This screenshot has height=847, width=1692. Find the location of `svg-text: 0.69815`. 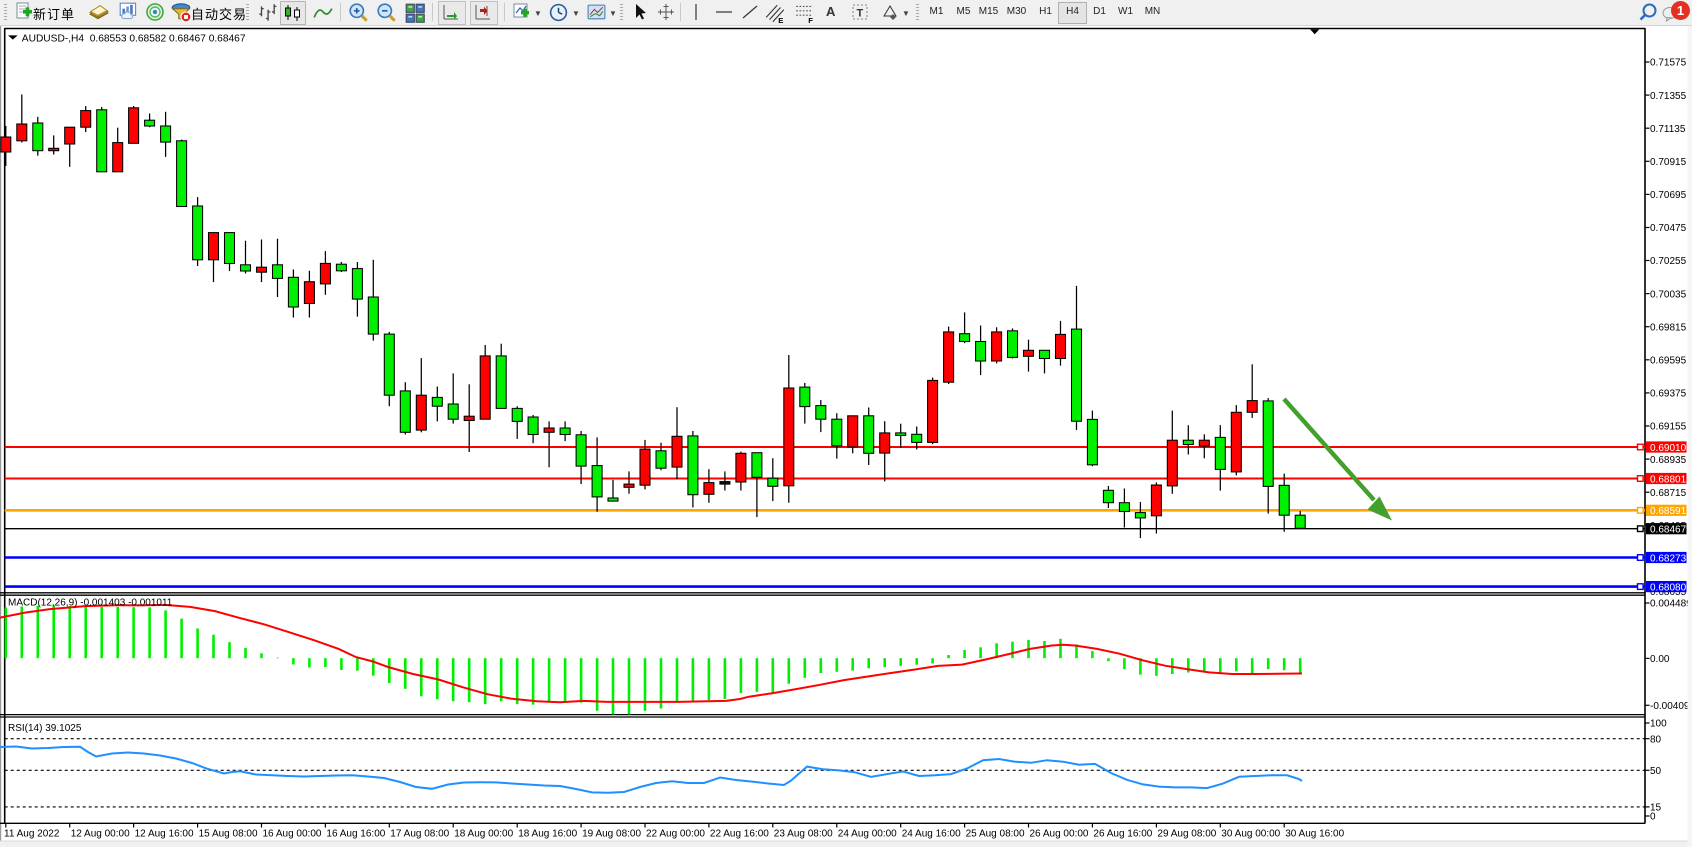

svg-text: 0.69815 is located at coordinates (1668, 327).